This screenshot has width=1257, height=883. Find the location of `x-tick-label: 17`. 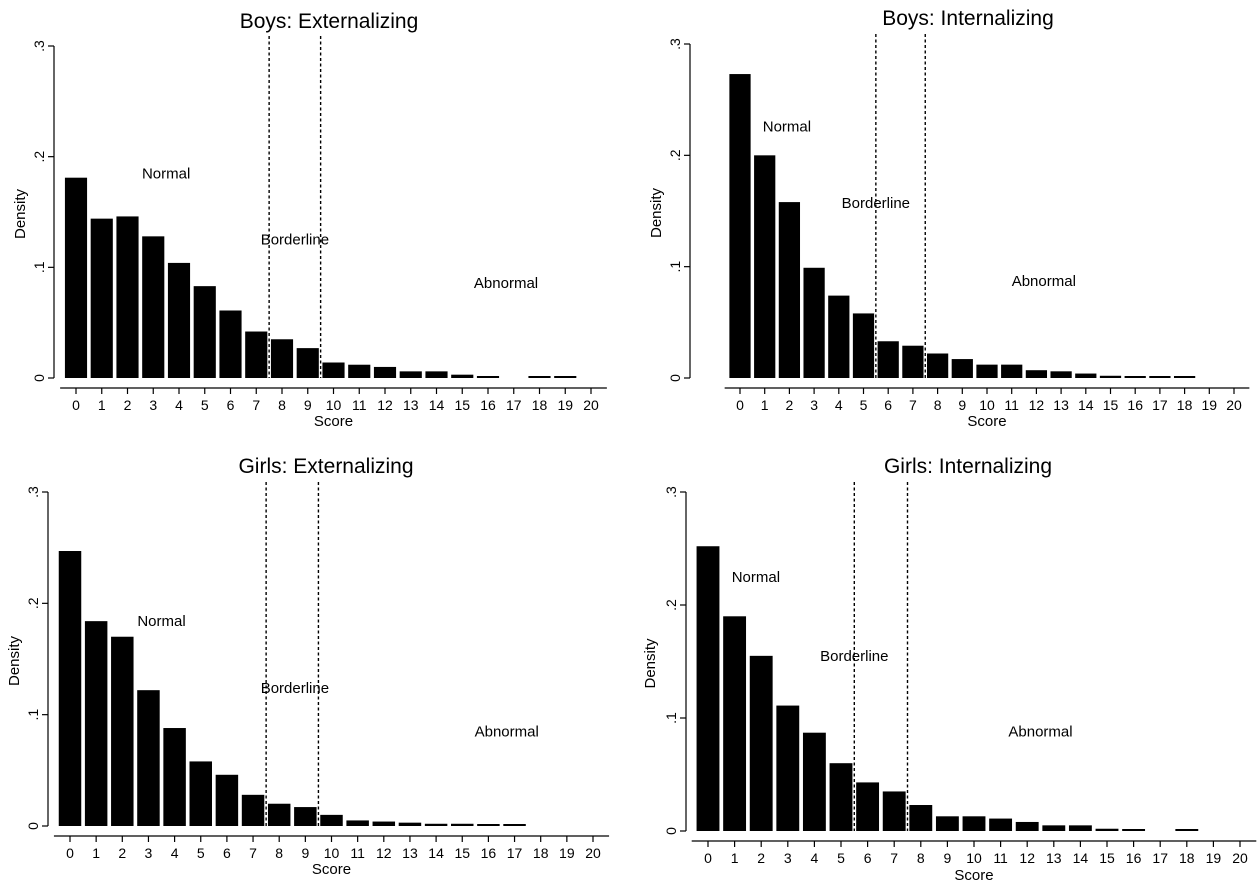

x-tick-label: 17 is located at coordinates (1160, 858).